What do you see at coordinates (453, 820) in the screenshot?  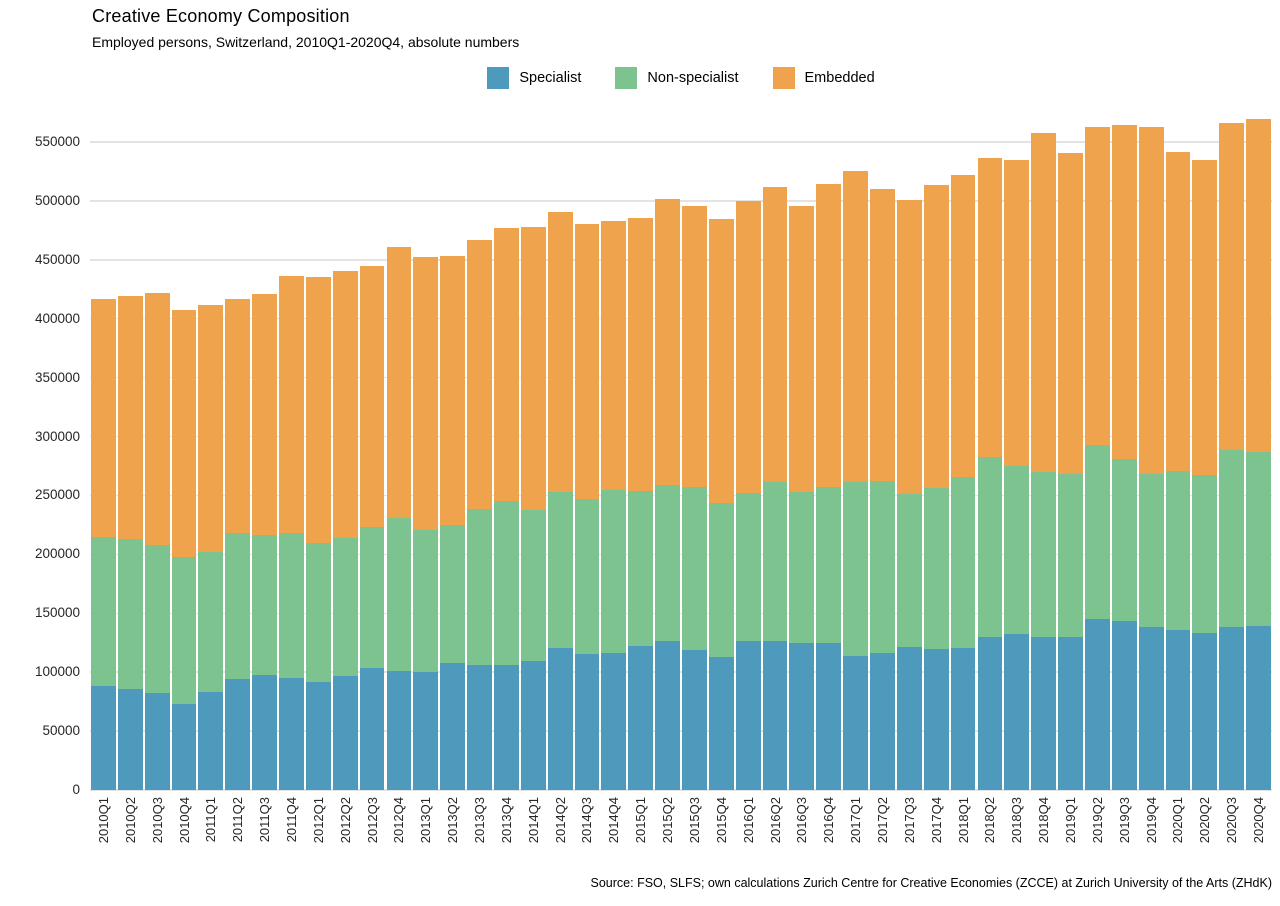 I see `x-tick-label: 2013Q2` at bounding box center [453, 820].